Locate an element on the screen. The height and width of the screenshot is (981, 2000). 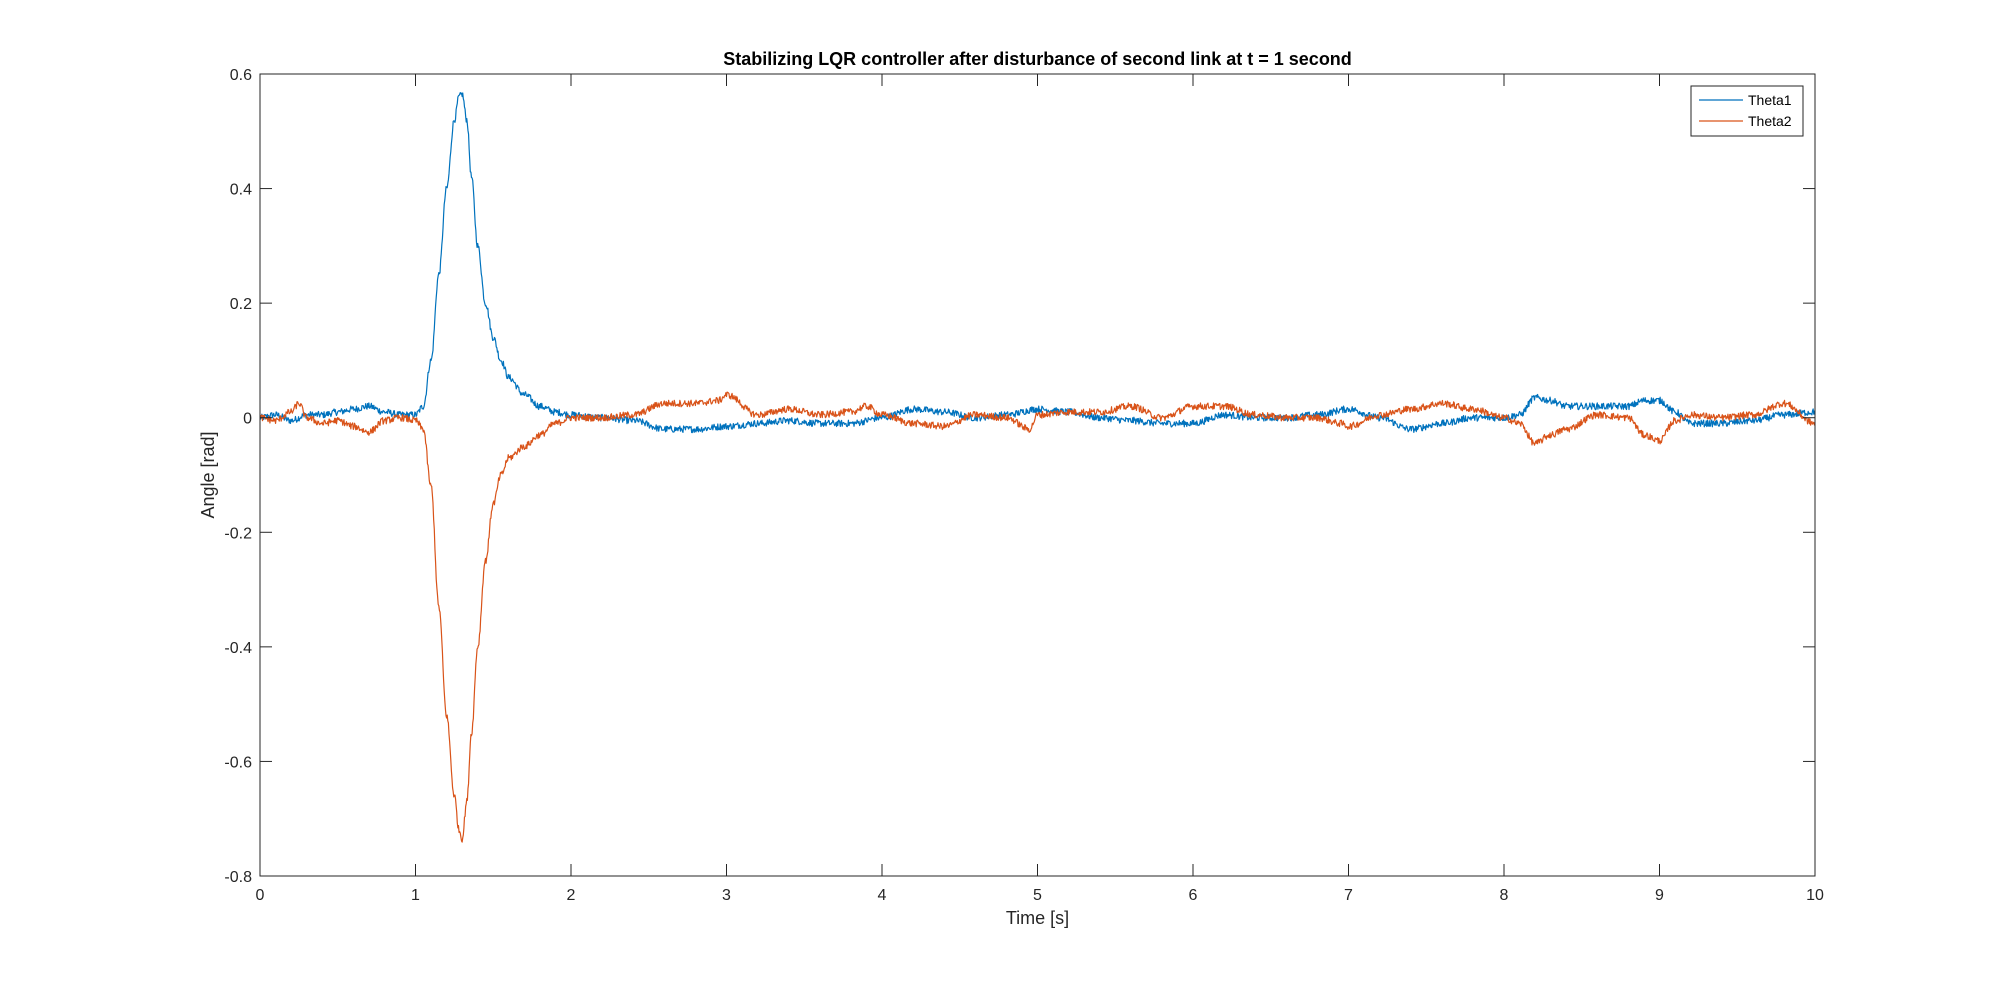
x-tick-label: 2 is located at coordinates (571, 895).